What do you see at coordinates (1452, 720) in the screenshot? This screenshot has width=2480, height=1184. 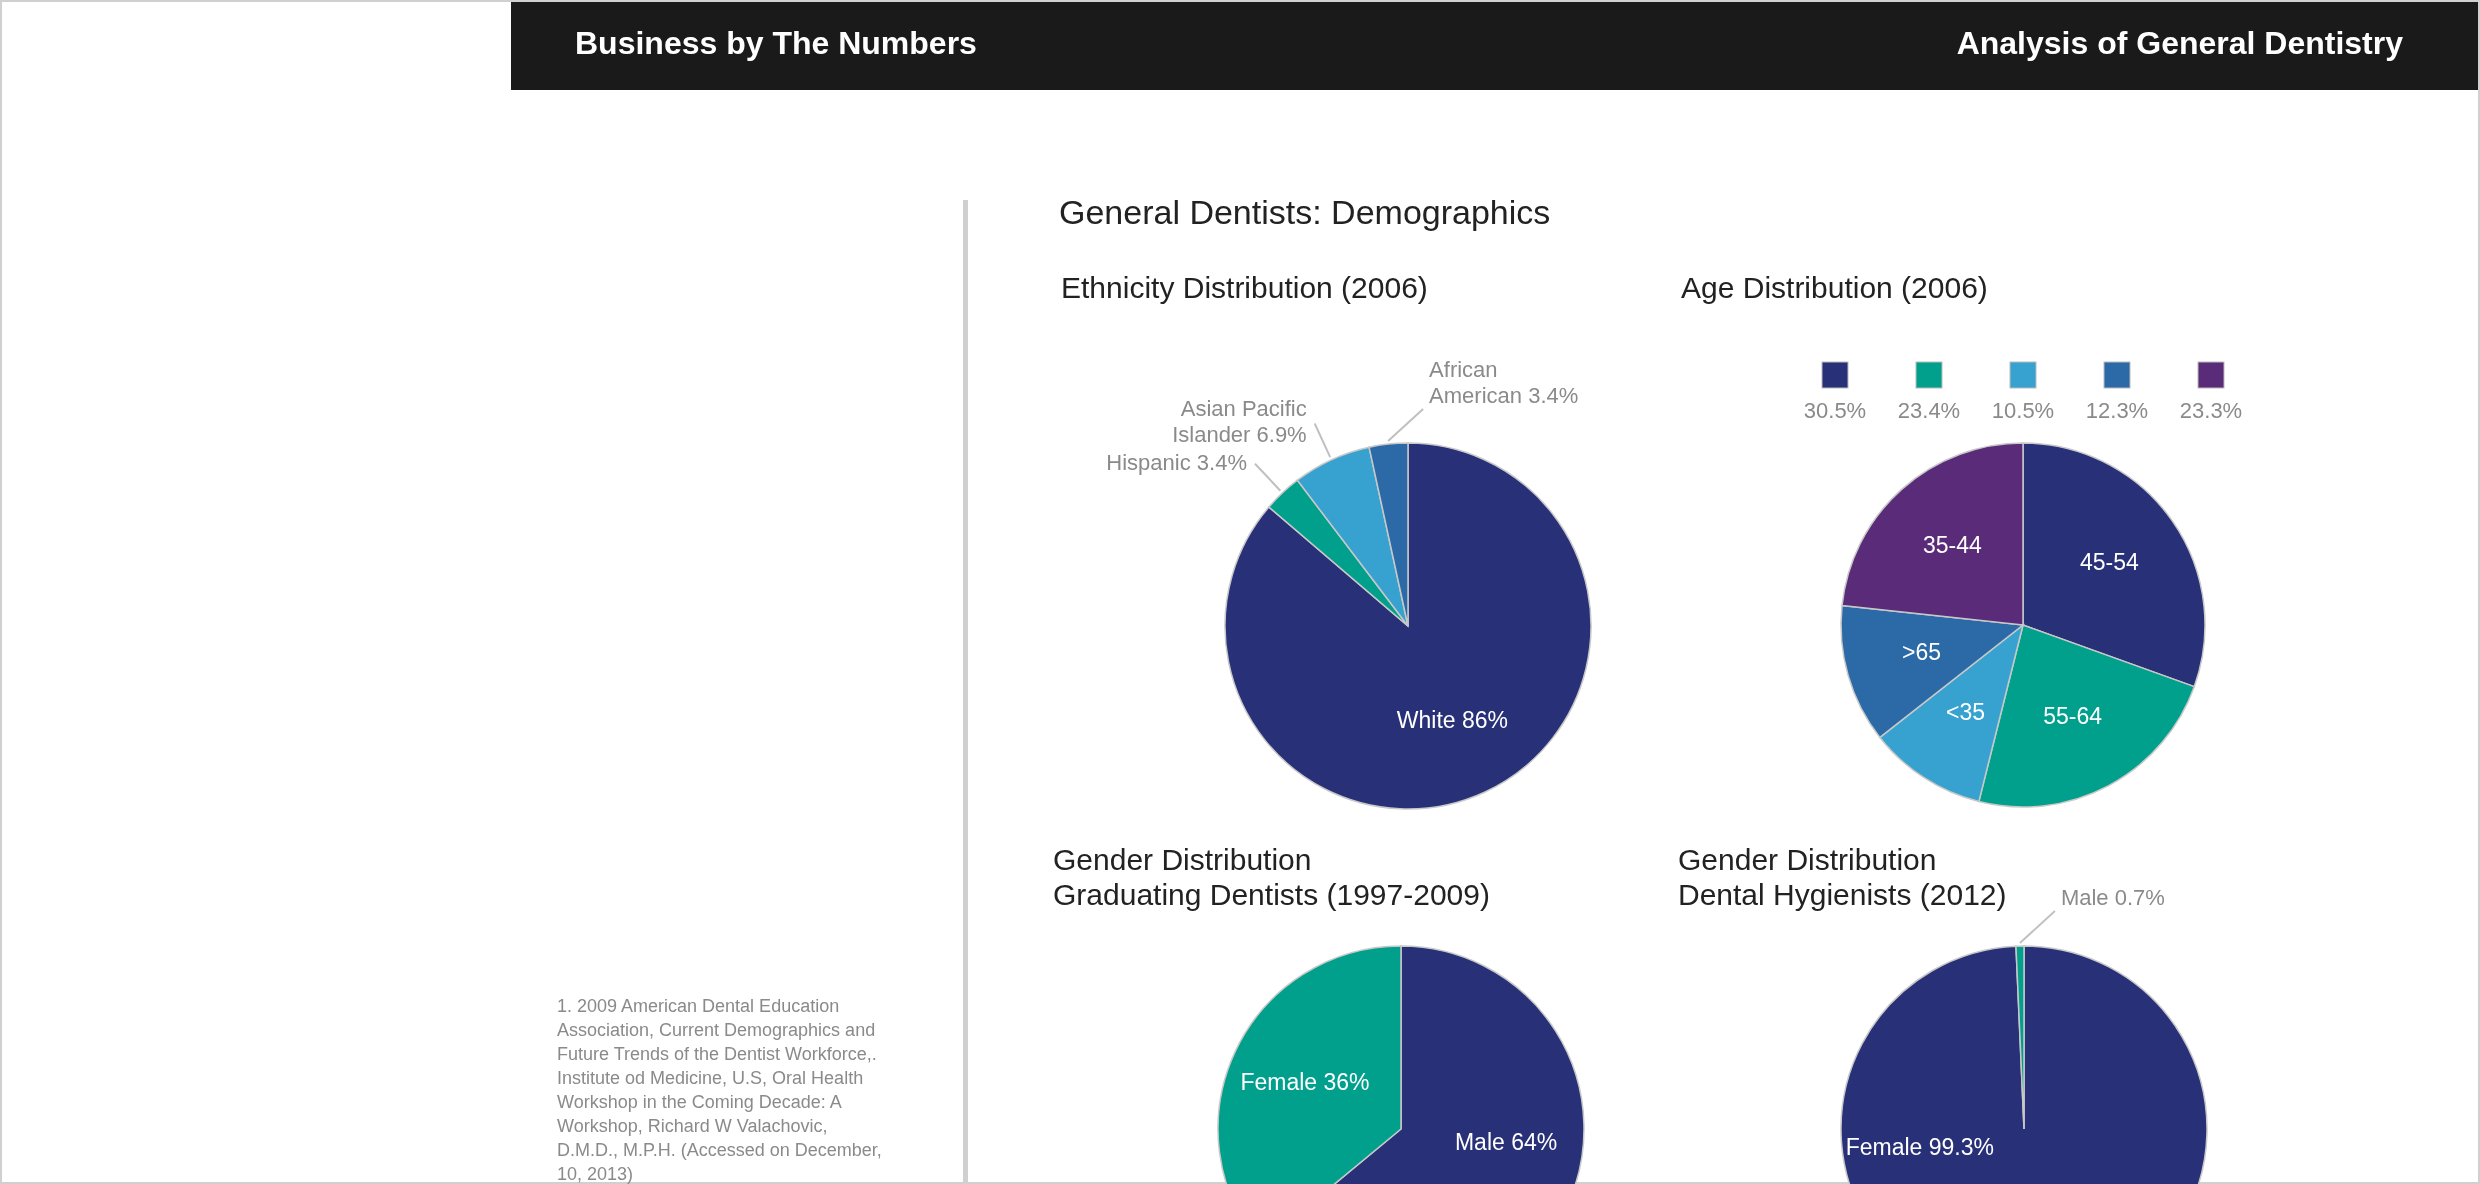 I see `slice-label: White 86%` at bounding box center [1452, 720].